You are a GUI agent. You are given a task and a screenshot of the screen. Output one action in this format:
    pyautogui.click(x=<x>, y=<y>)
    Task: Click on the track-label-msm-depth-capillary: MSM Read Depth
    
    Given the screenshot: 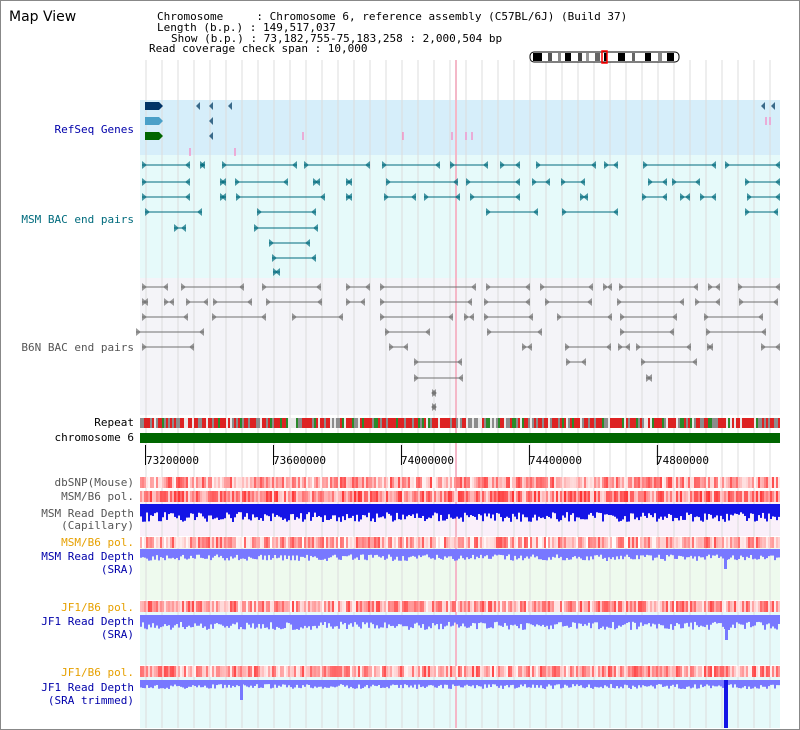 What is the action you would take?
    pyautogui.click(x=87, y=513)
    